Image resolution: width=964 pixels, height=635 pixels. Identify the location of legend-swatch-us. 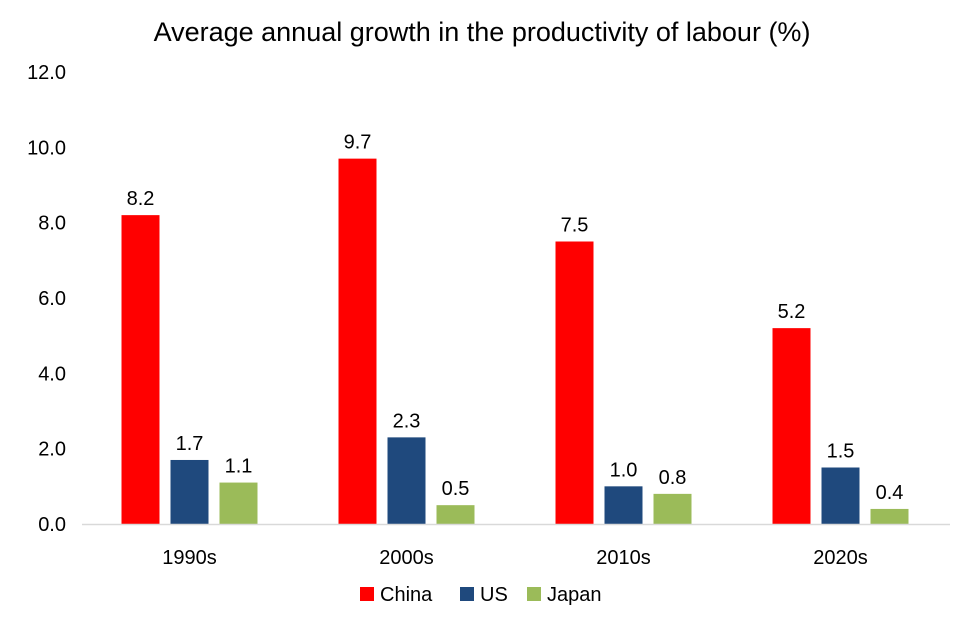
(467, 594).